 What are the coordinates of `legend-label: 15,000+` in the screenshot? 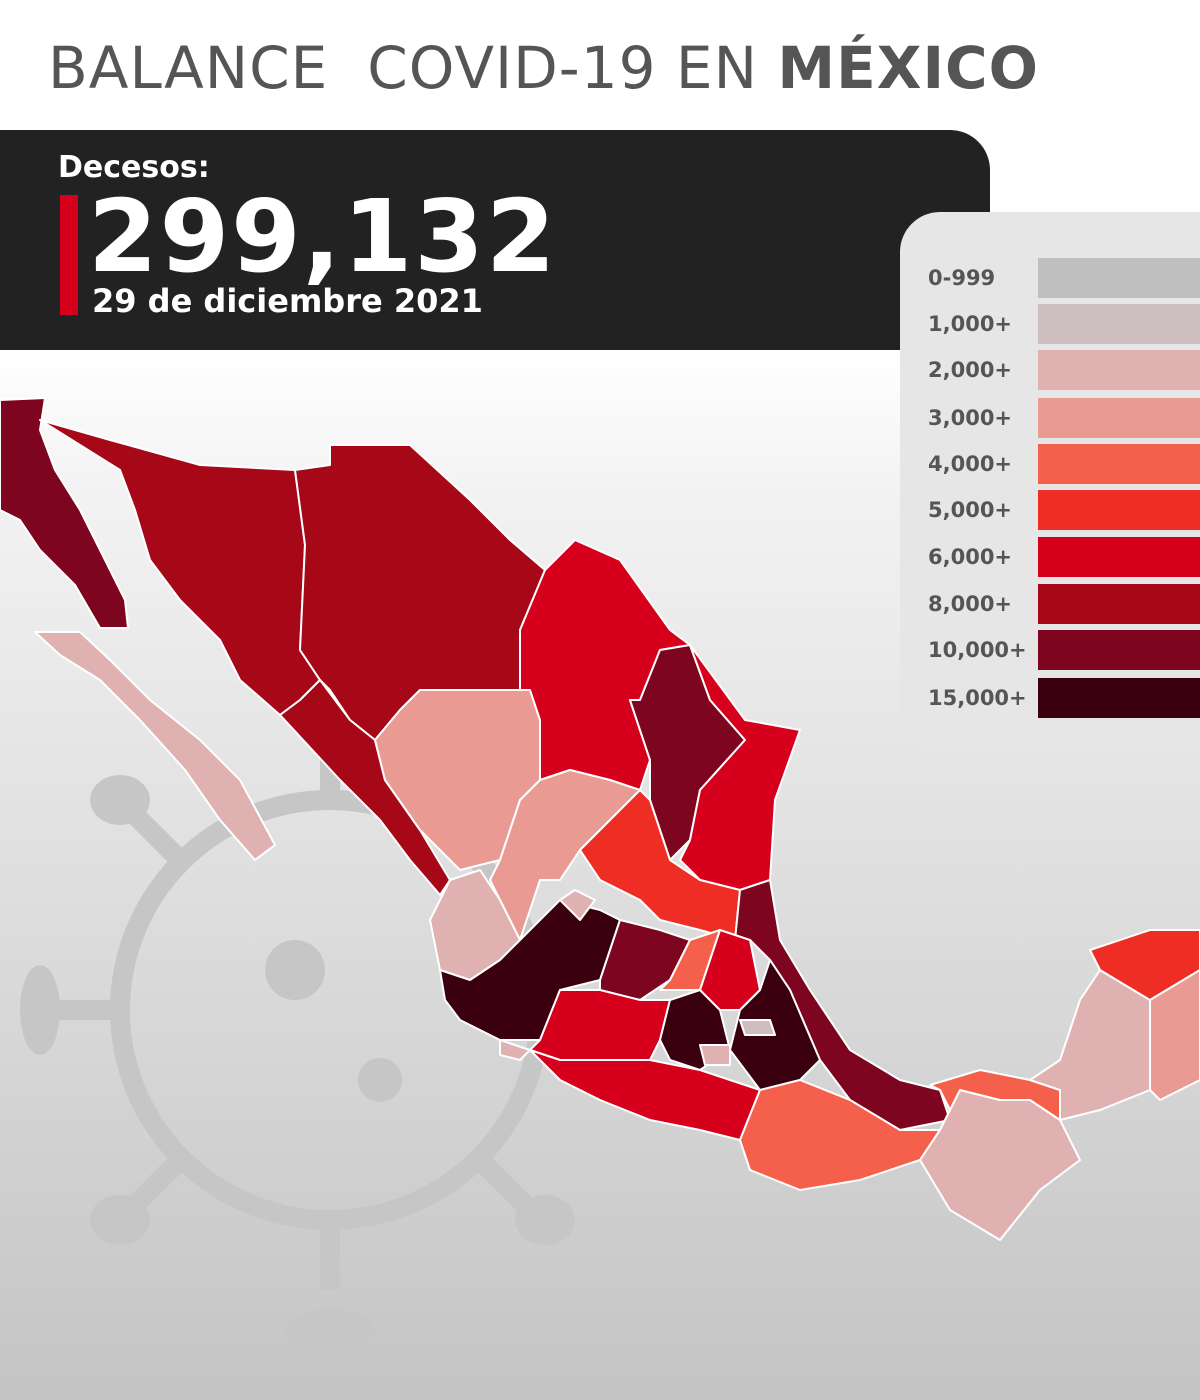 It's located at (977, 698).